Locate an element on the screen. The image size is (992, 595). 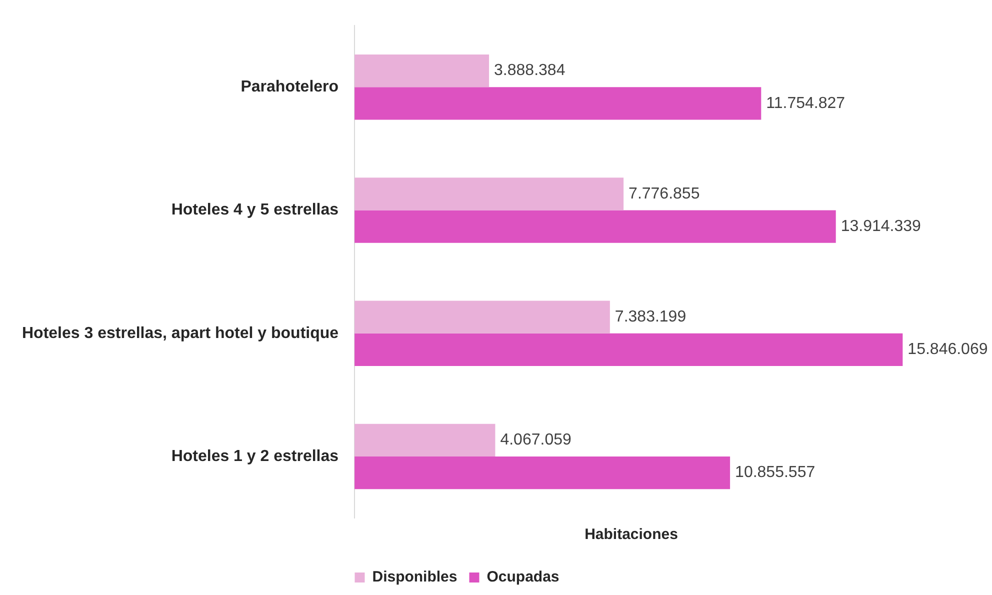
data-label: 10.855.557 is located at coordinates (775, 473).